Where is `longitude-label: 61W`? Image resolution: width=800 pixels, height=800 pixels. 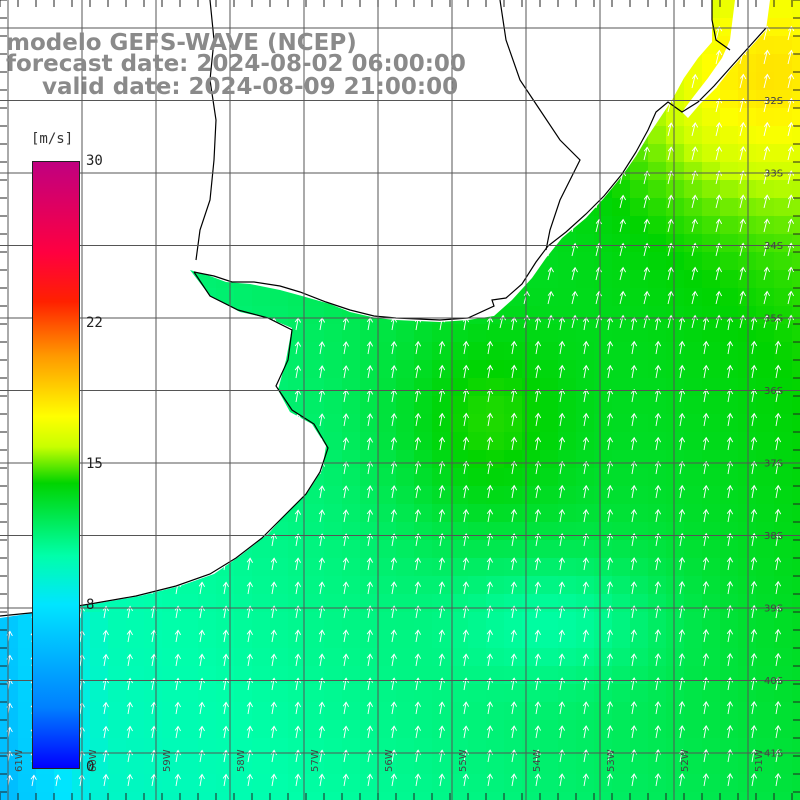 longitude-label: 61W is located at coordinates (19, 760).